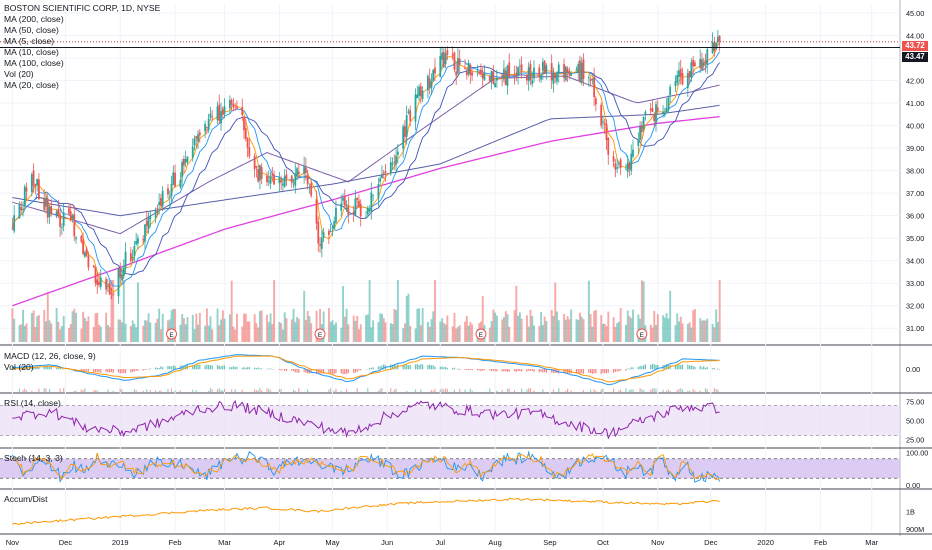 Image resolution: width=932 pixels, height=550 pixels. I want to click on time-axis-label: Aug, so click(494, 542).